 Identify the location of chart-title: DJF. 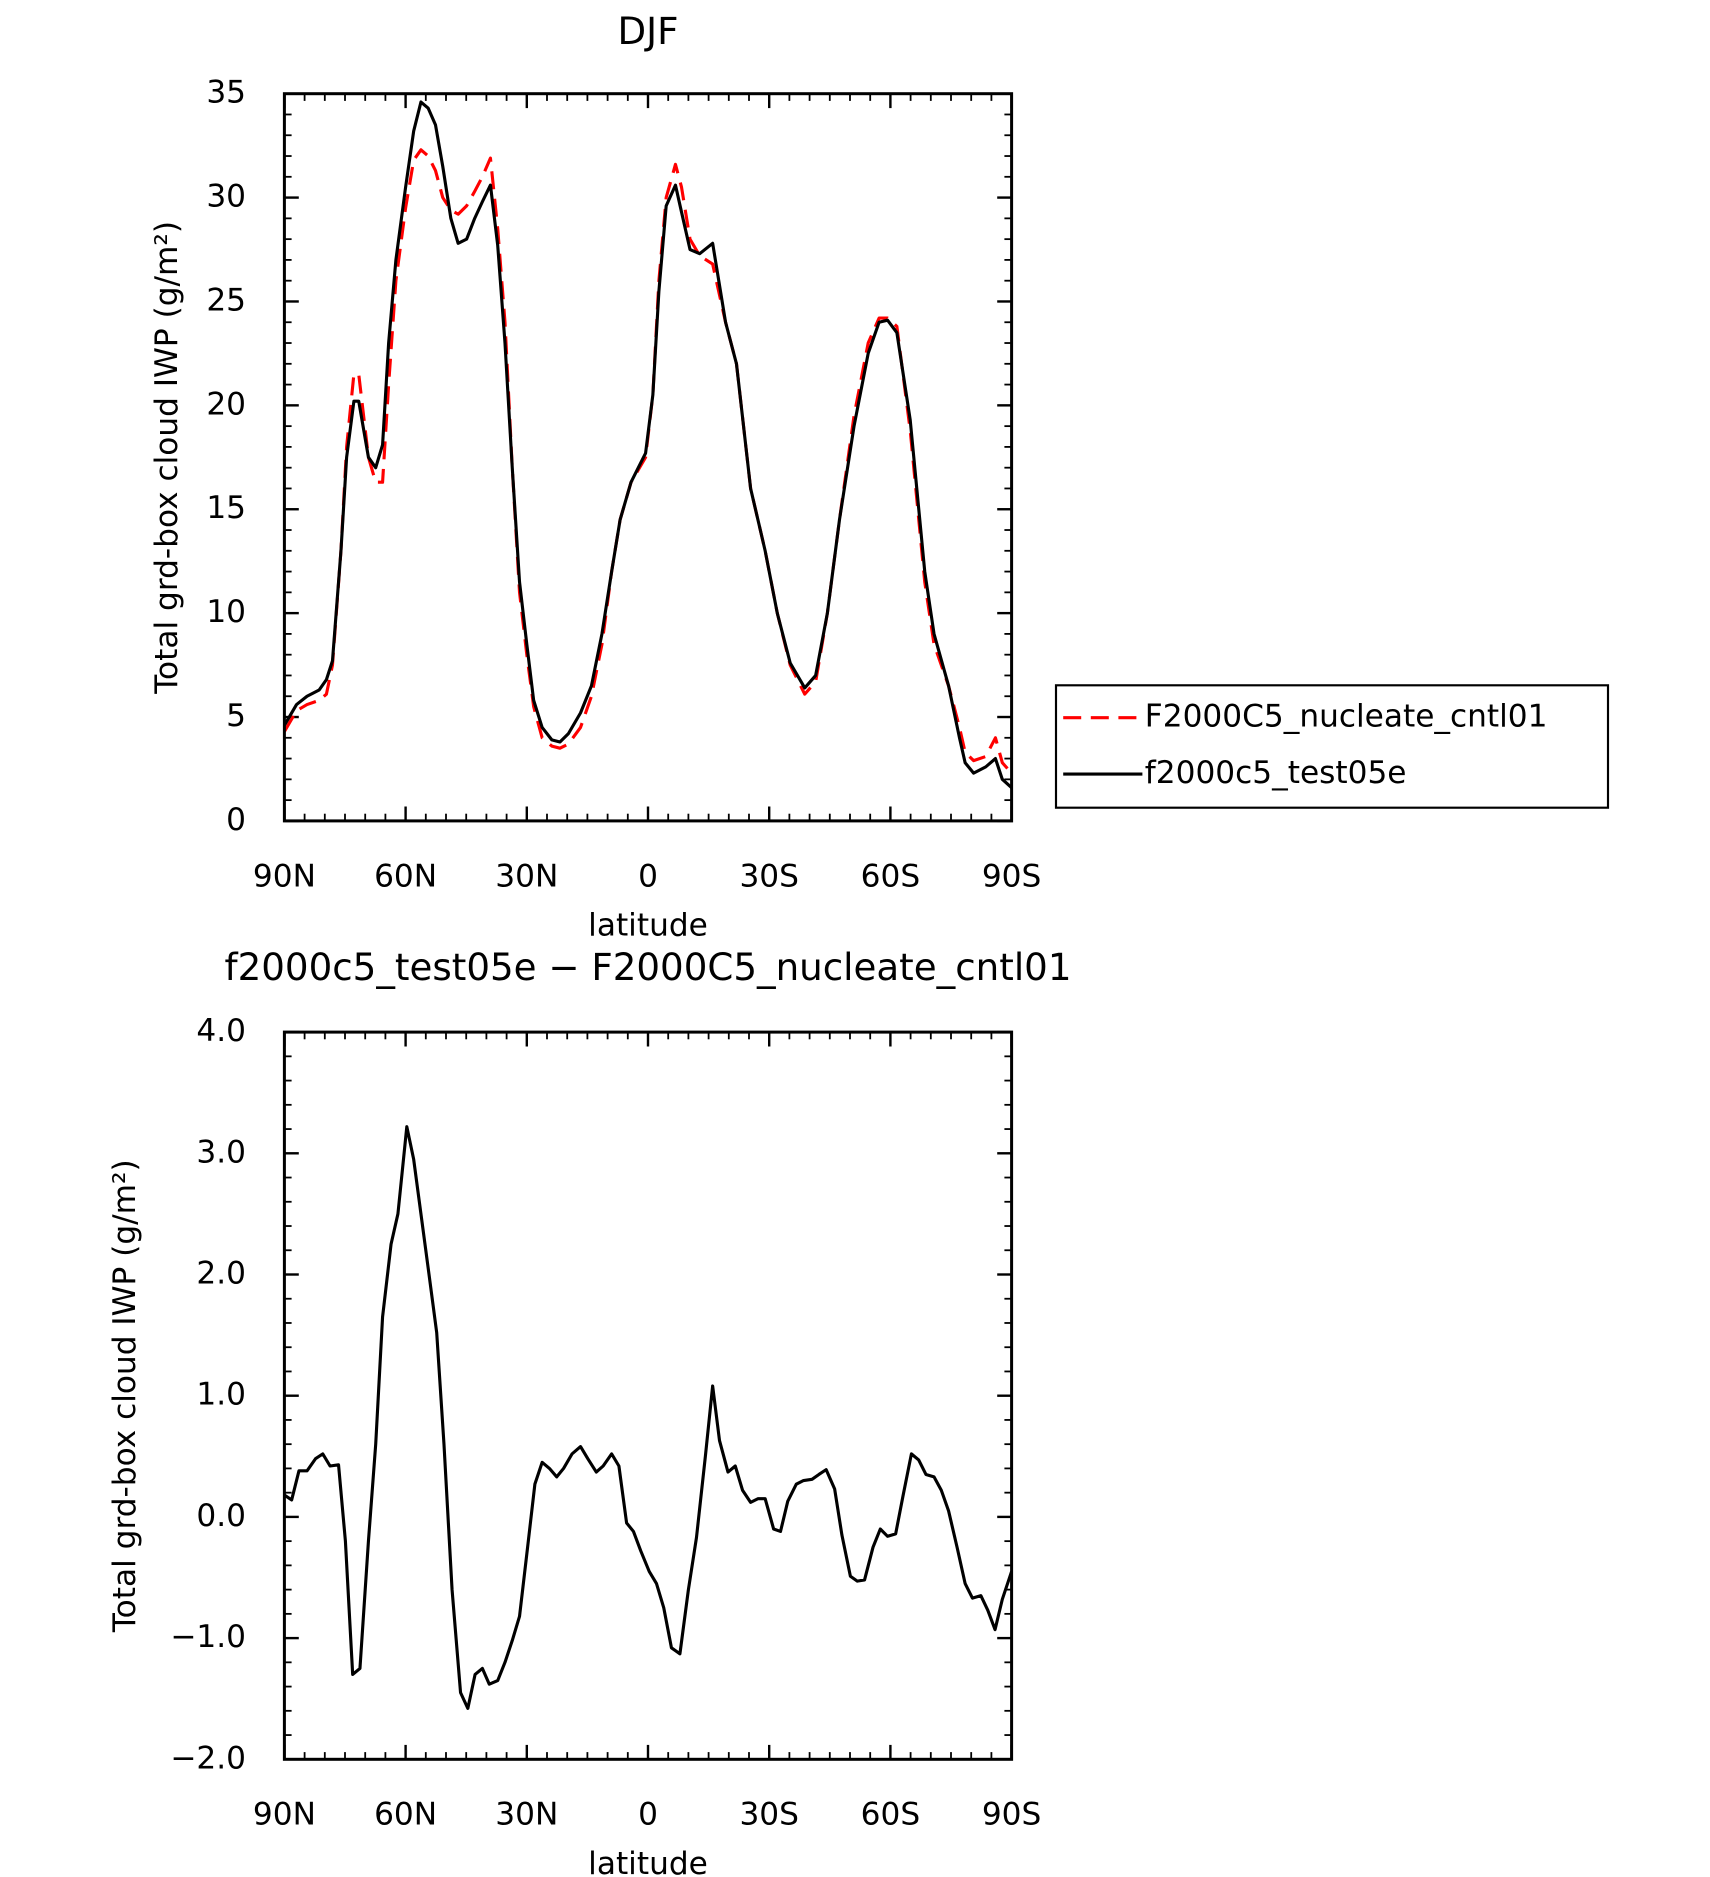
(648, 31).